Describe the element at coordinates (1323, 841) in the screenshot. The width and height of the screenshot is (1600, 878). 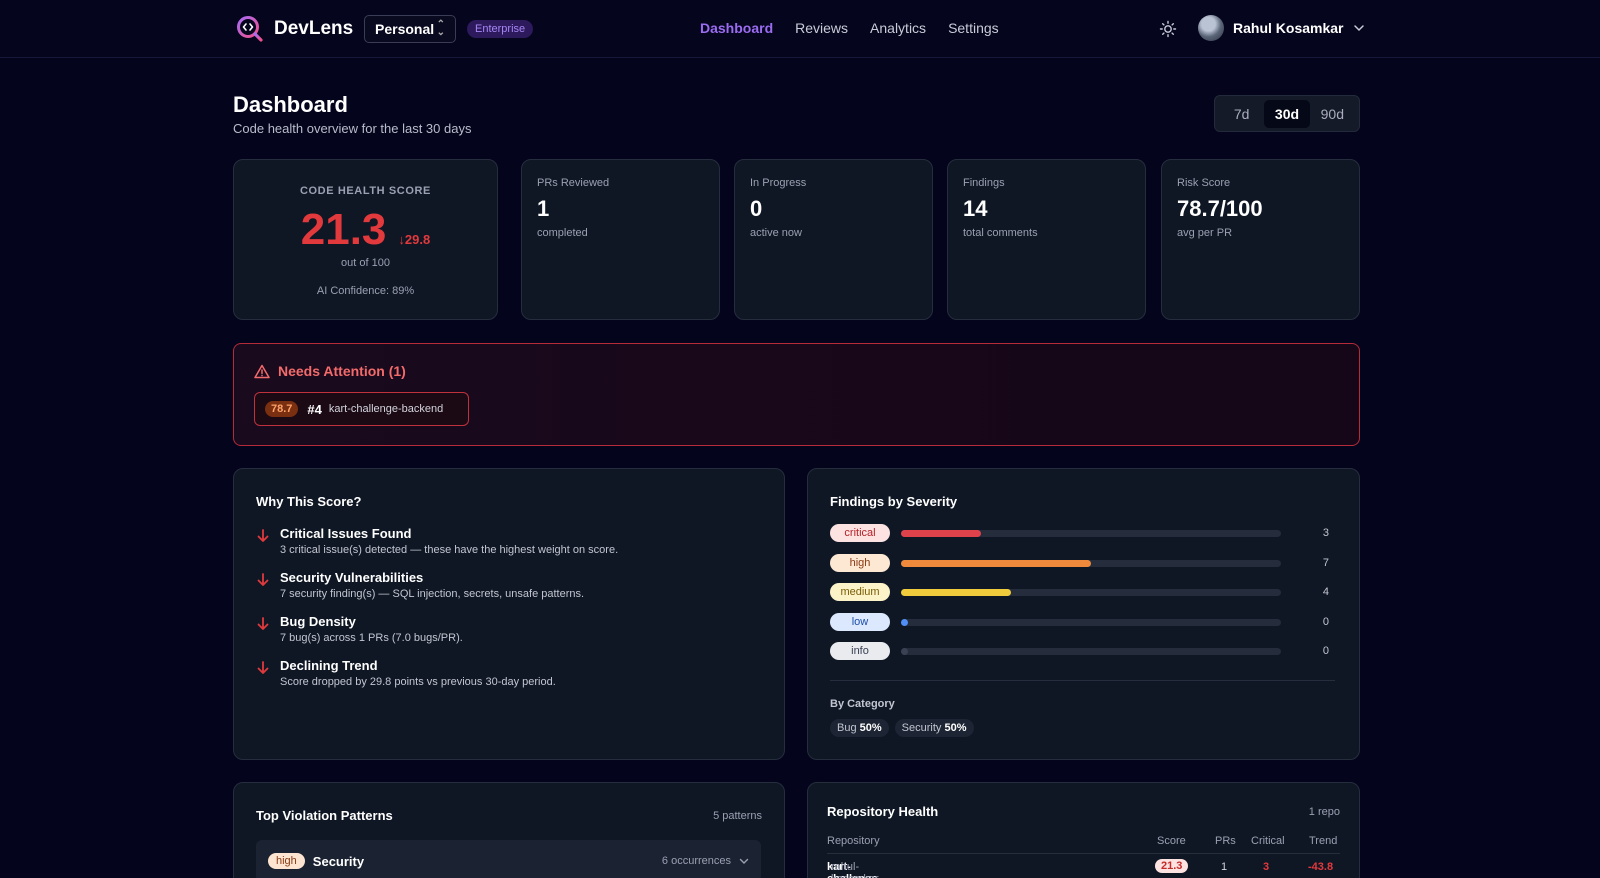
I see `col-trend: Trend` at that location.